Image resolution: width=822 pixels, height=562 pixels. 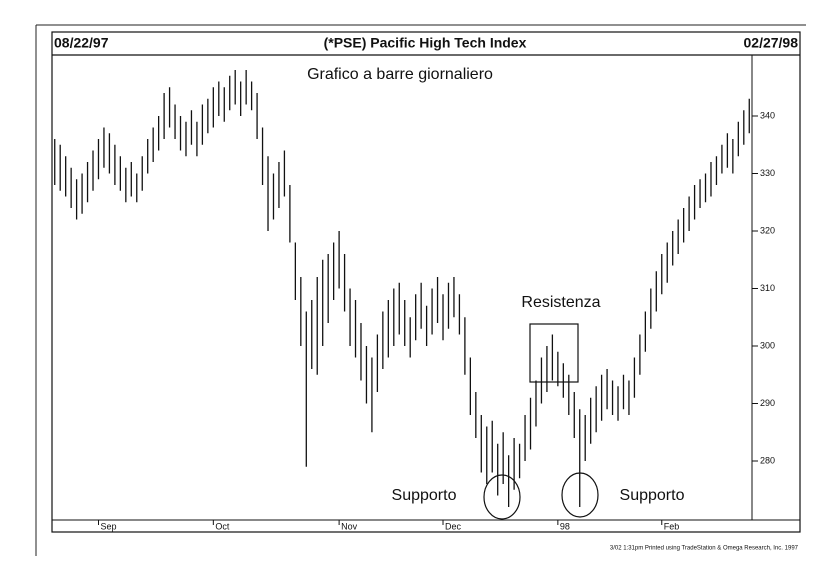 What do you see at coordinates (767, 173) in the screenshot?
I see `y-tick-label: 330` at bounding box center [767, 173].